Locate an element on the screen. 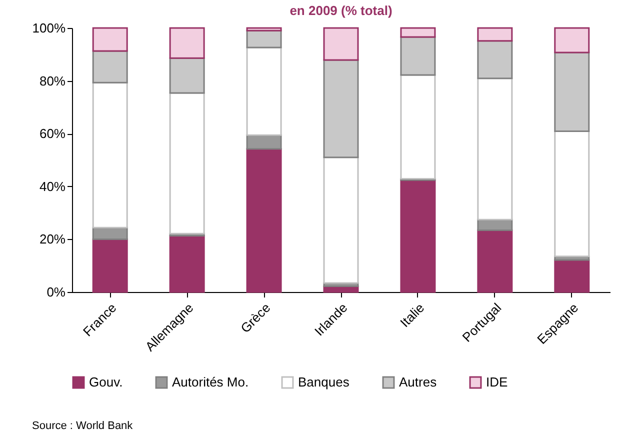 This screenshot has width=627, height=446. legend-label: Banques is located at coordinates (324, 382).